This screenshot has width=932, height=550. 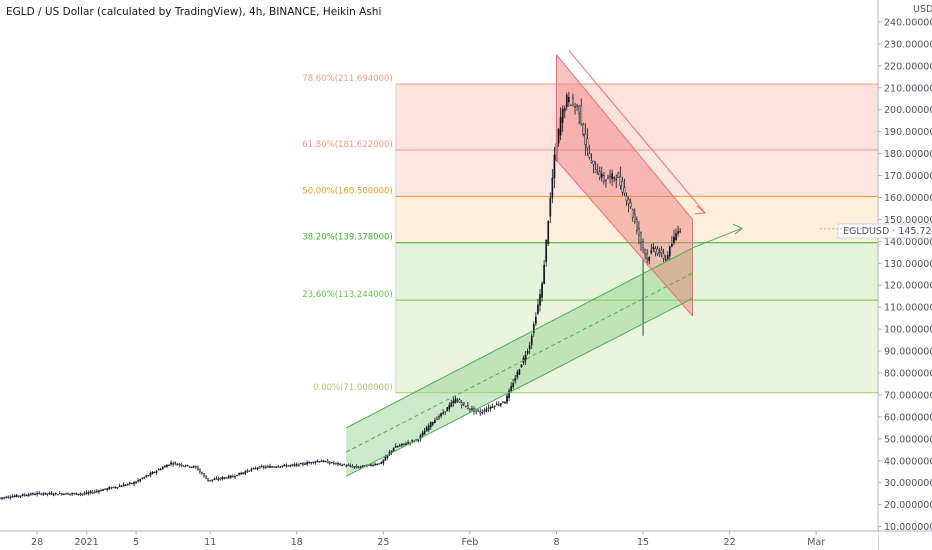 I want to click on ascending-channel-mid, so click(x=519, y=362).